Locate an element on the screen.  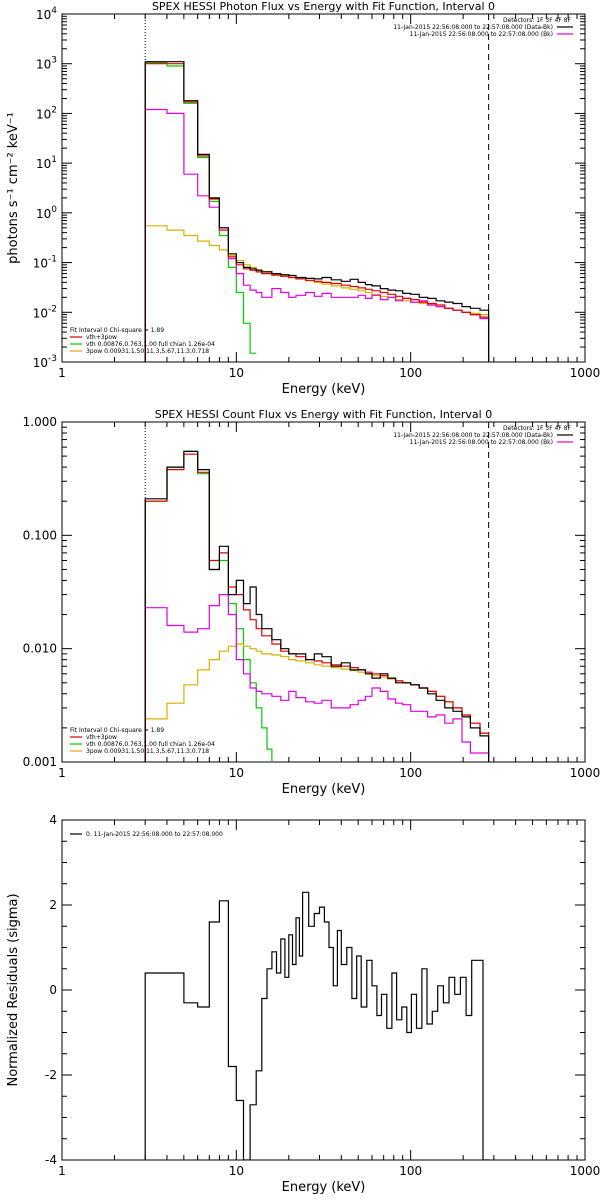
y-tick-label: 0.100 is located at coordinates (40, 535).